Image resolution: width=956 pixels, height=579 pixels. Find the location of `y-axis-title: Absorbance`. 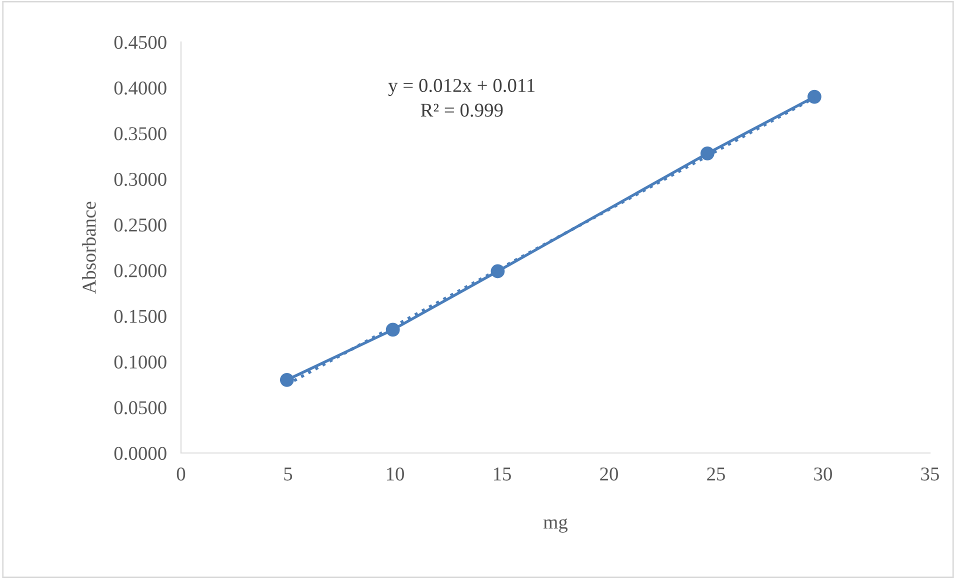

y-axis-title: Absorbance is located at coordinates (89, 248).